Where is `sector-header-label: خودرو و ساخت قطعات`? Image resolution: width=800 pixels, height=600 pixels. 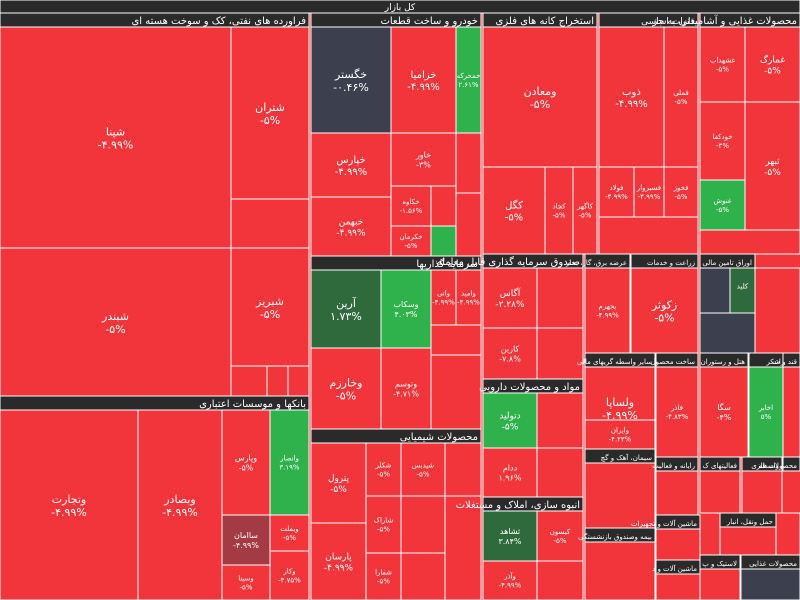
sector-header-label: خودرو و ساخت قطعات is located at coordinates (429, 21).